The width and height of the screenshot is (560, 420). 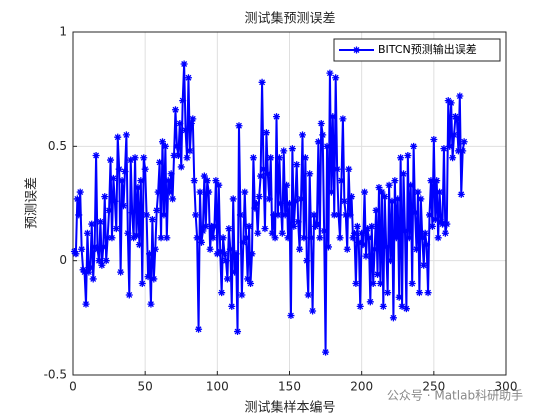 I want to click on x-tick-label: 300, so click(x=506, y=387).